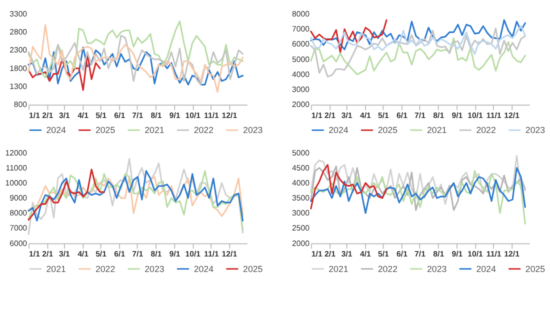 Image resolution: width=550 pixels, height=329 pixels. I want to click on y-tick-label: 2300, so click(19, 50).